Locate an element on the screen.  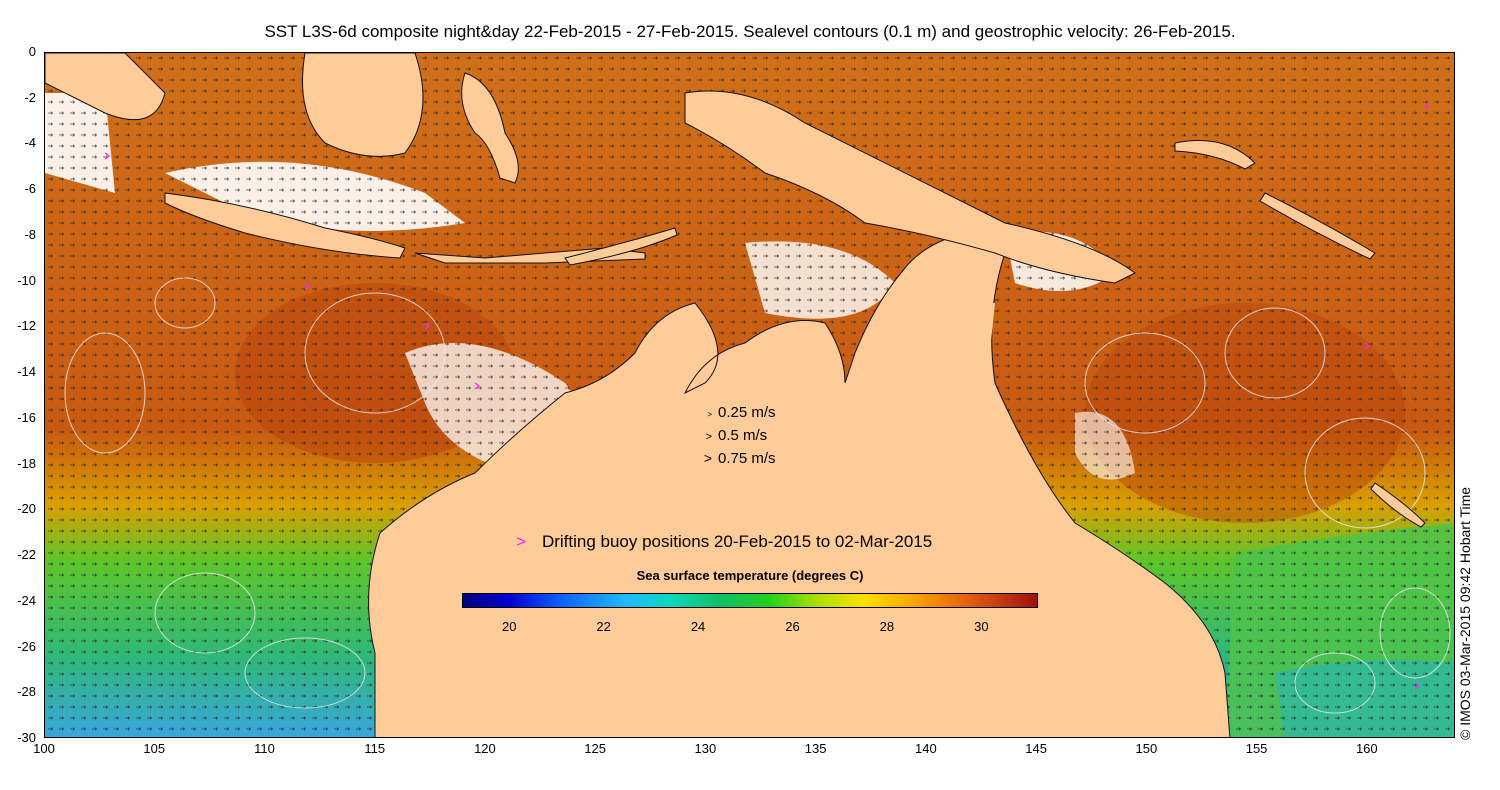
y-tick-label: -6 is located at coordinates (30, 189).